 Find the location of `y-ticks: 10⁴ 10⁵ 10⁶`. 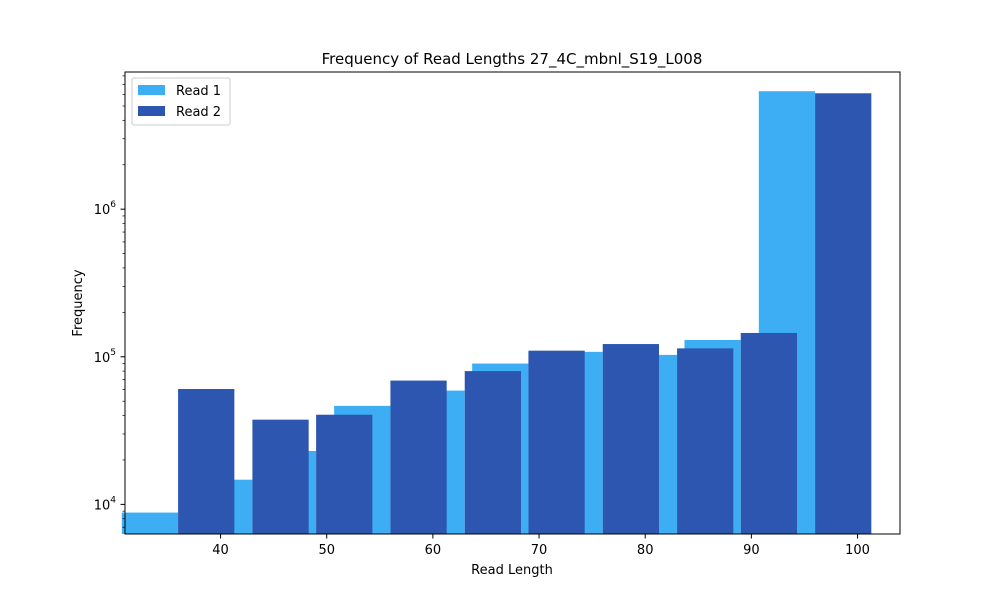

y-ticks: 10⁴ 10⁵ 10⁶ is located at coordinates (109, 301).